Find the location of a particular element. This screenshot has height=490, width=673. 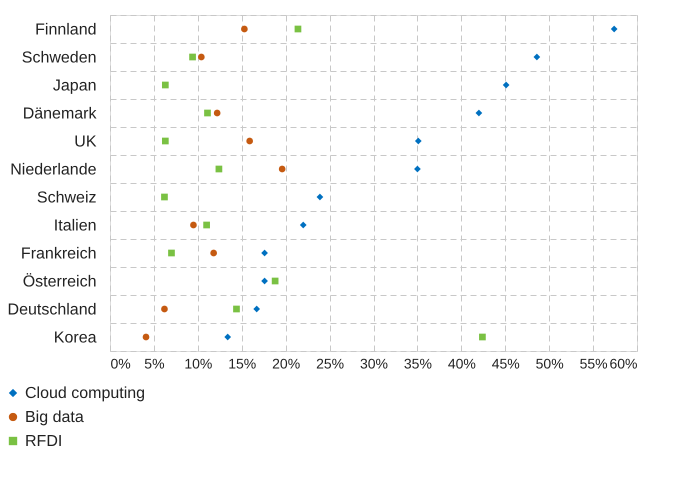

legend-label: Big data is located at coordinates (54, 417).